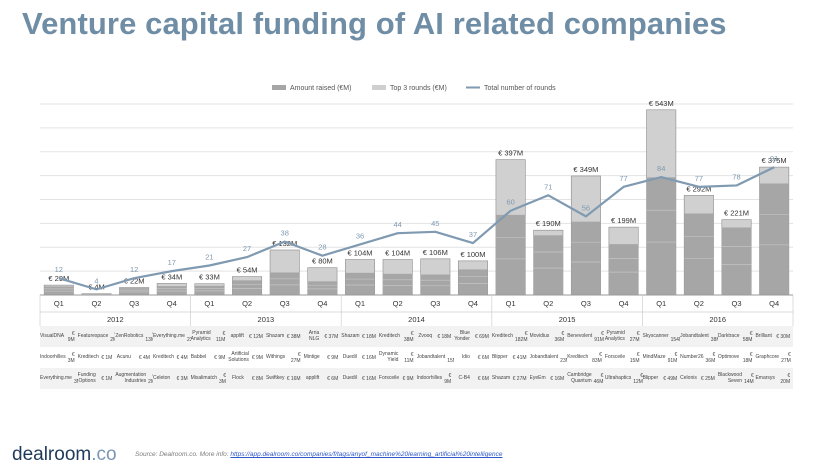 The width and height of the screenshot is (840, 473). Describe the element at coordinates (672, 357) in the screenshot. I see `deal-amount: € 91M` at that location.